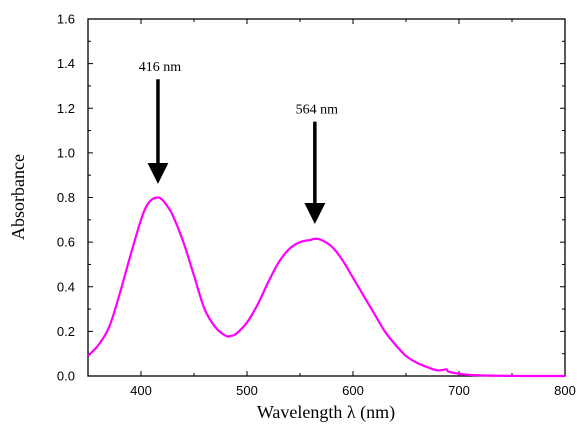 Image resolution: width=577 pixels, height=428 pixels. I want to click on y-tick-label: 0.2, so click(66, 331).